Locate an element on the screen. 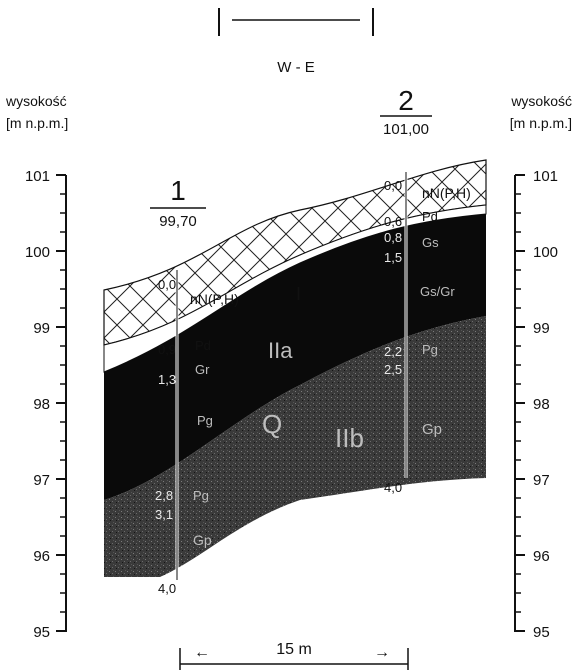 This screenshot has height=672, width=576. bh2-depth-5: 2,5 is located at coordinates (393, 369).